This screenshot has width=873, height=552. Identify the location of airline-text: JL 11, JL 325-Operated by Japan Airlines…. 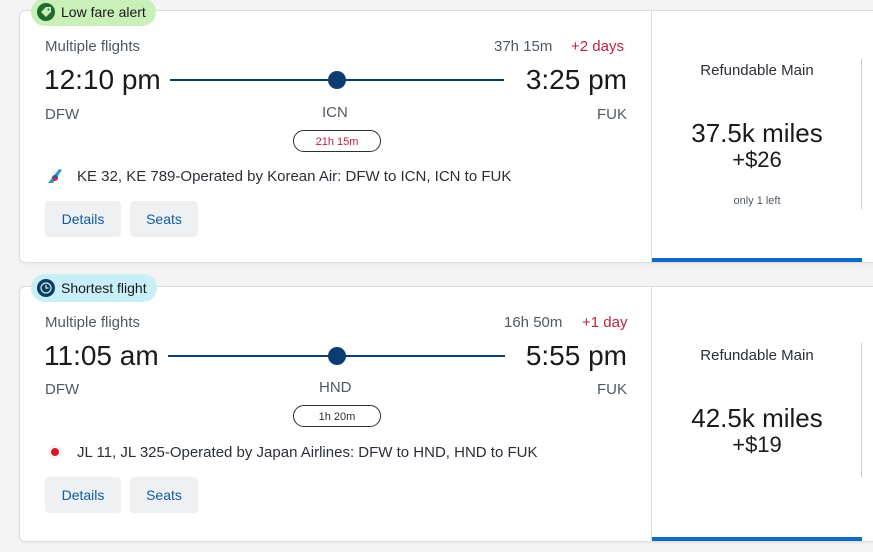
(307, 452).